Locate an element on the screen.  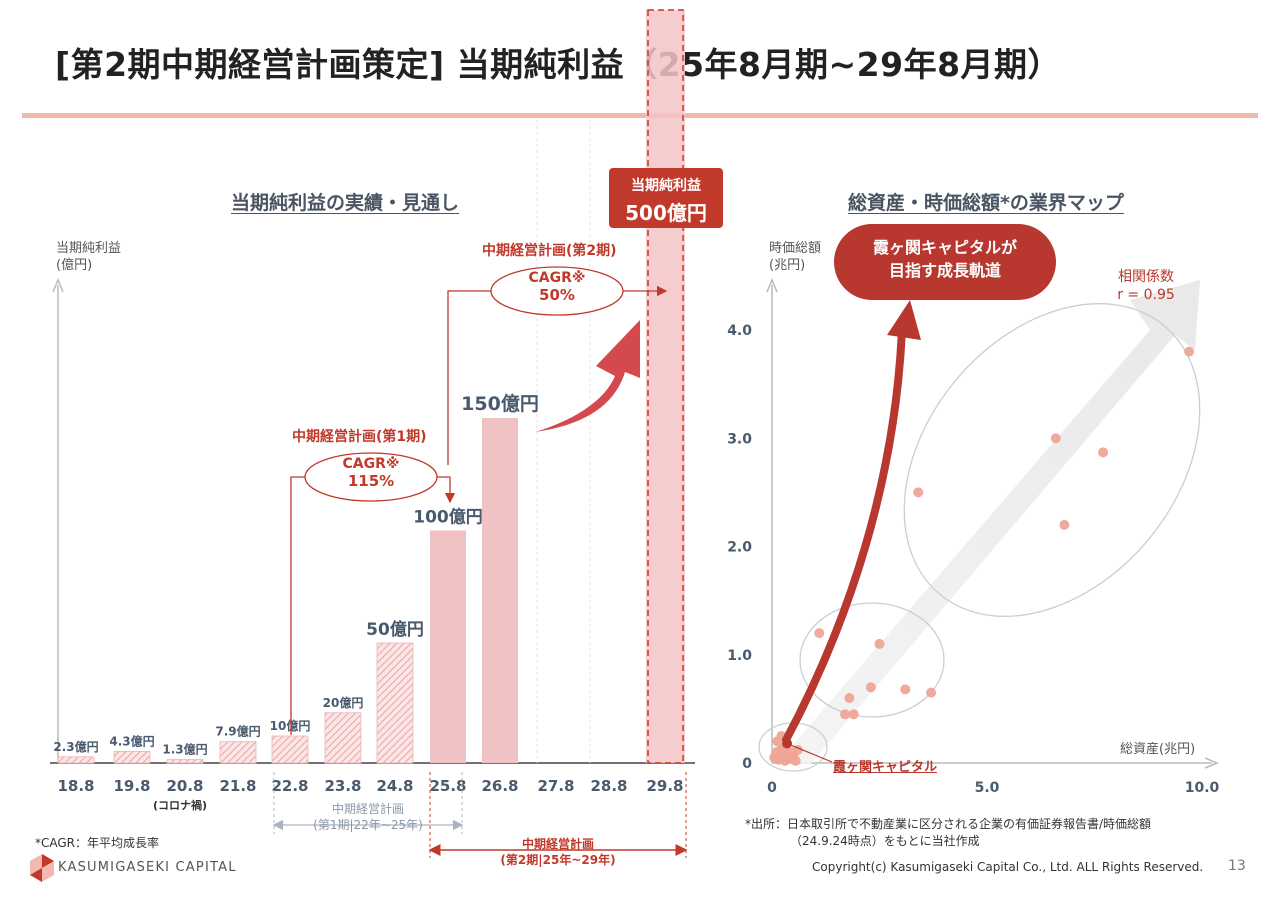
correlation: 相関係数 r = 0.95 is located at coordinates (1146, 286).